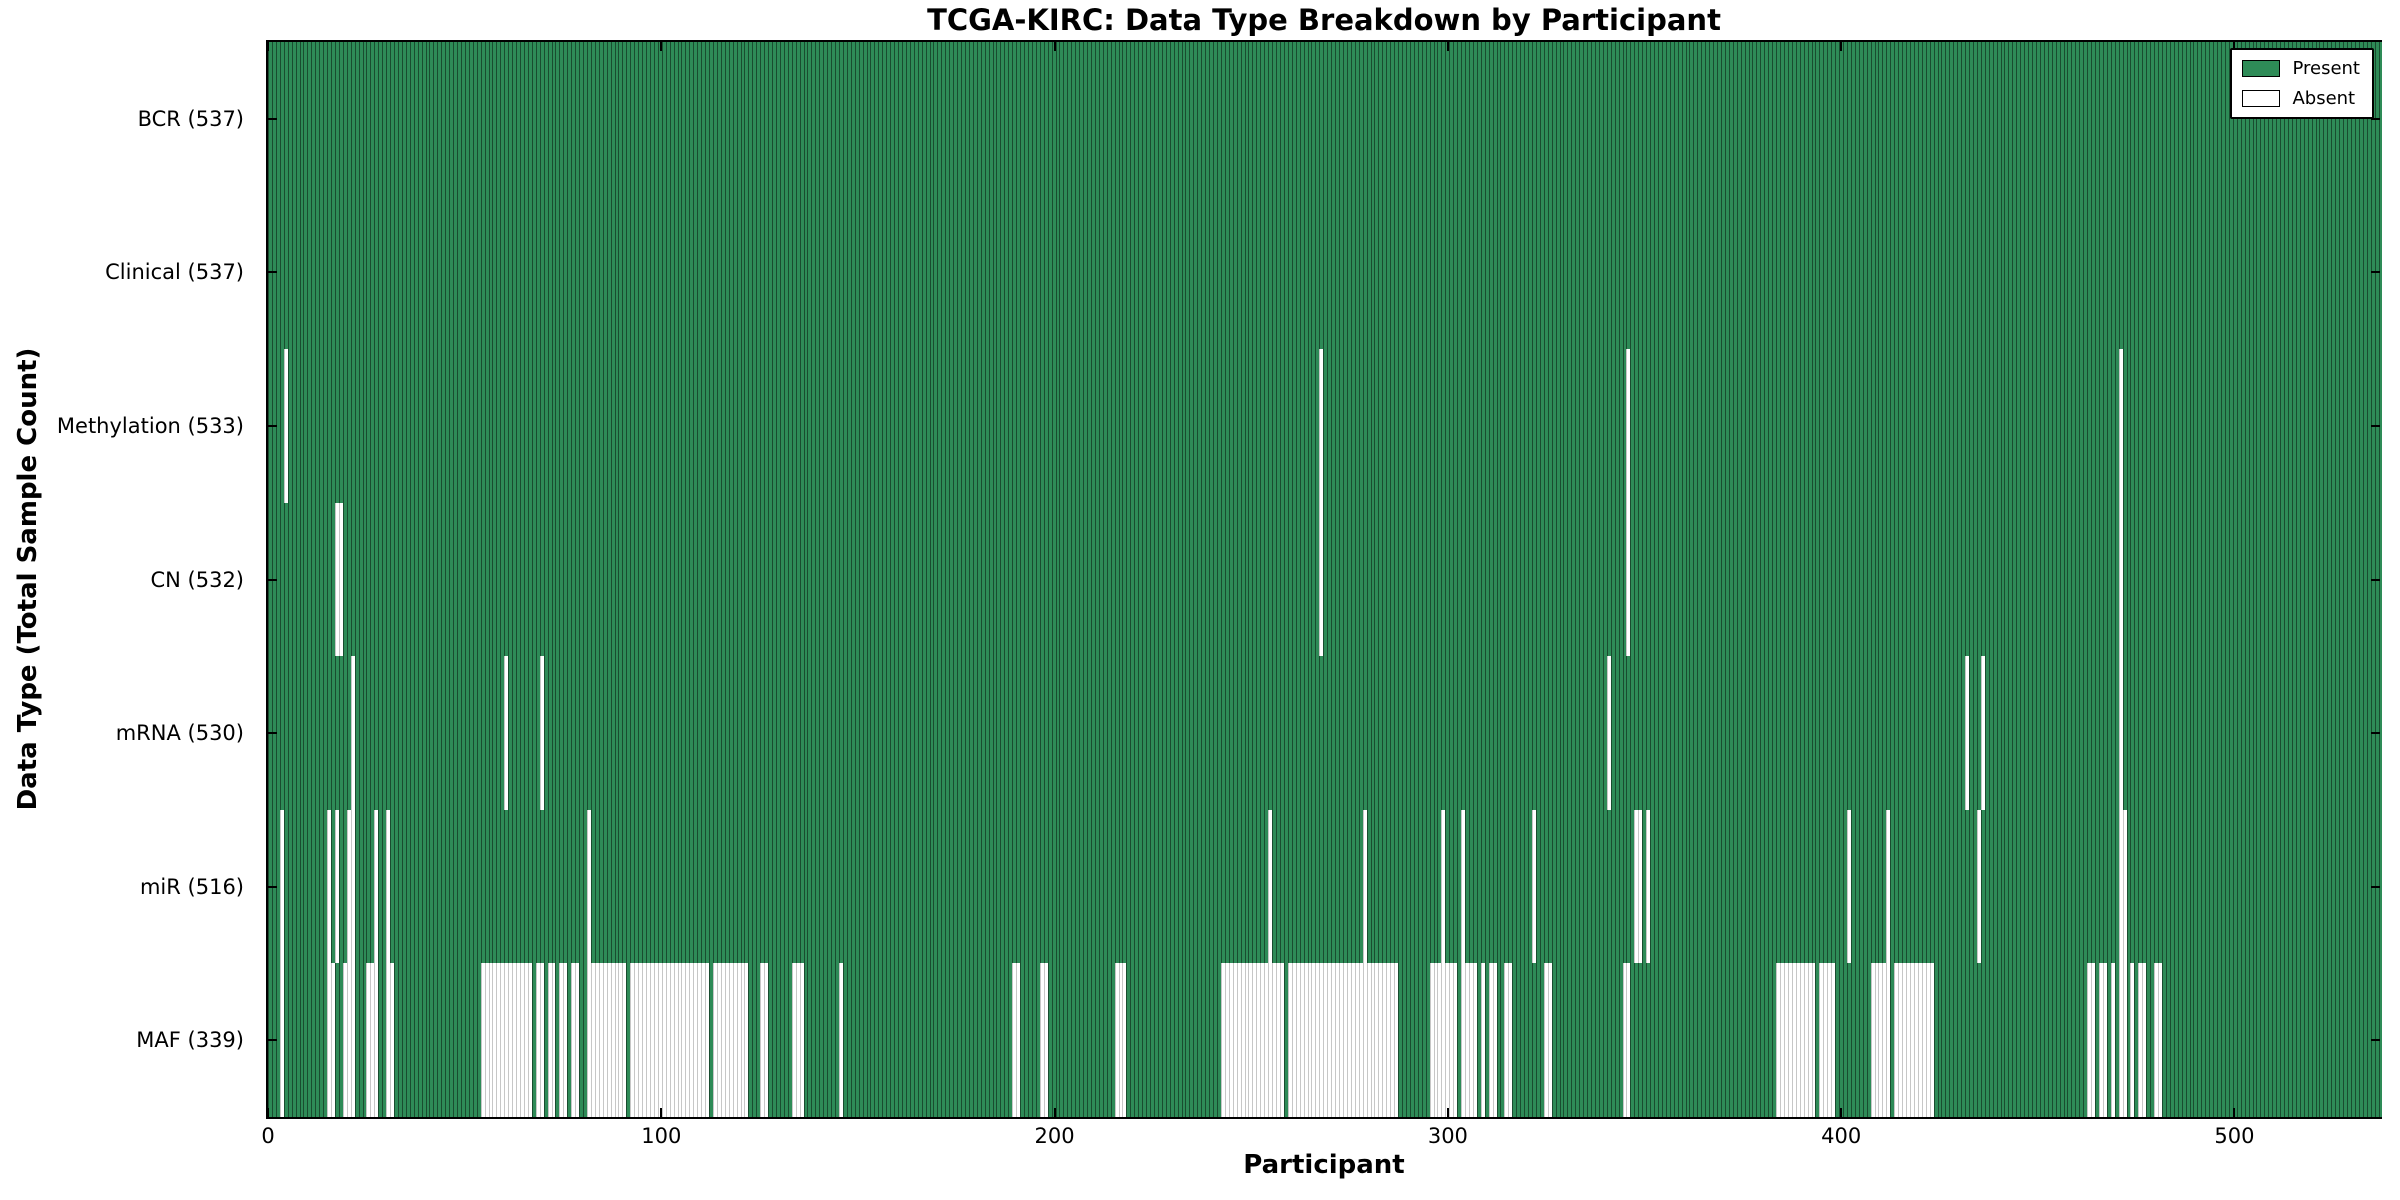 The image size is (2400, 1200). I want to click on x-tick-mark, so click(2234, 1112).